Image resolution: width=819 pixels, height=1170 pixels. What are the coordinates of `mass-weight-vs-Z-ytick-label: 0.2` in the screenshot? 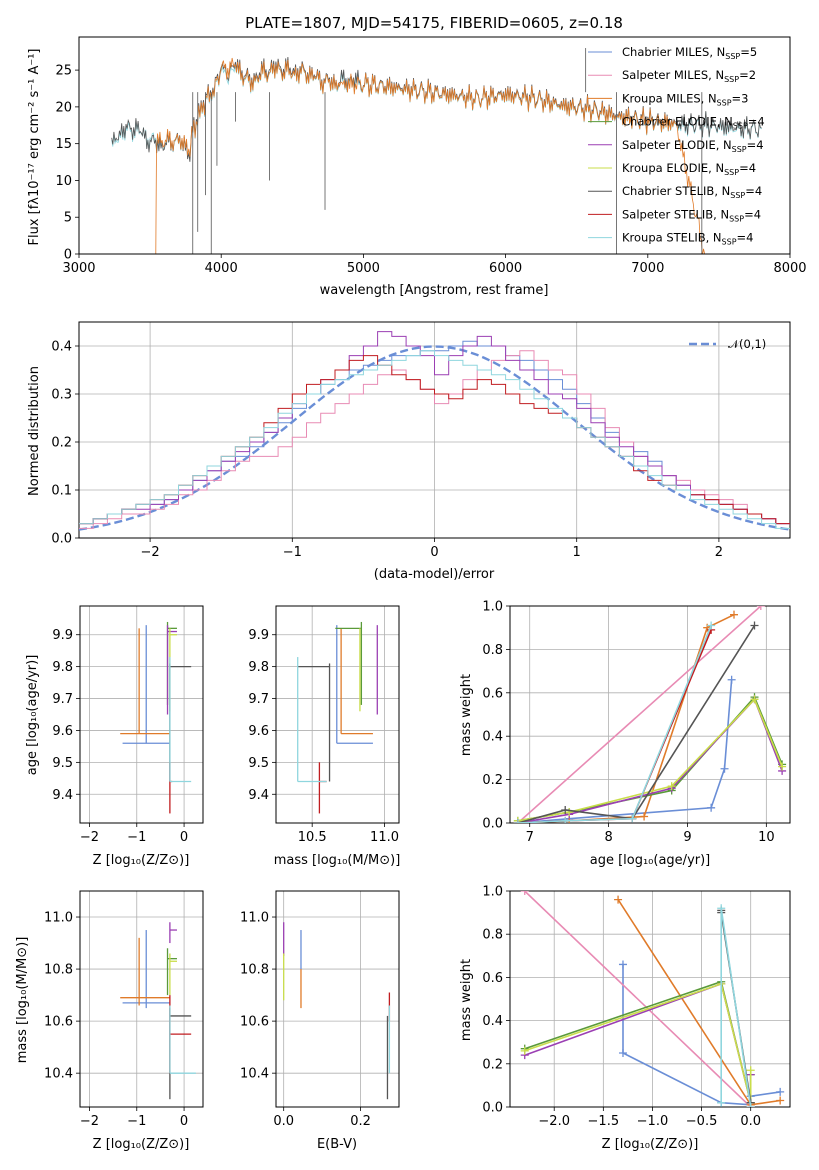 It's located at (492, 1064).